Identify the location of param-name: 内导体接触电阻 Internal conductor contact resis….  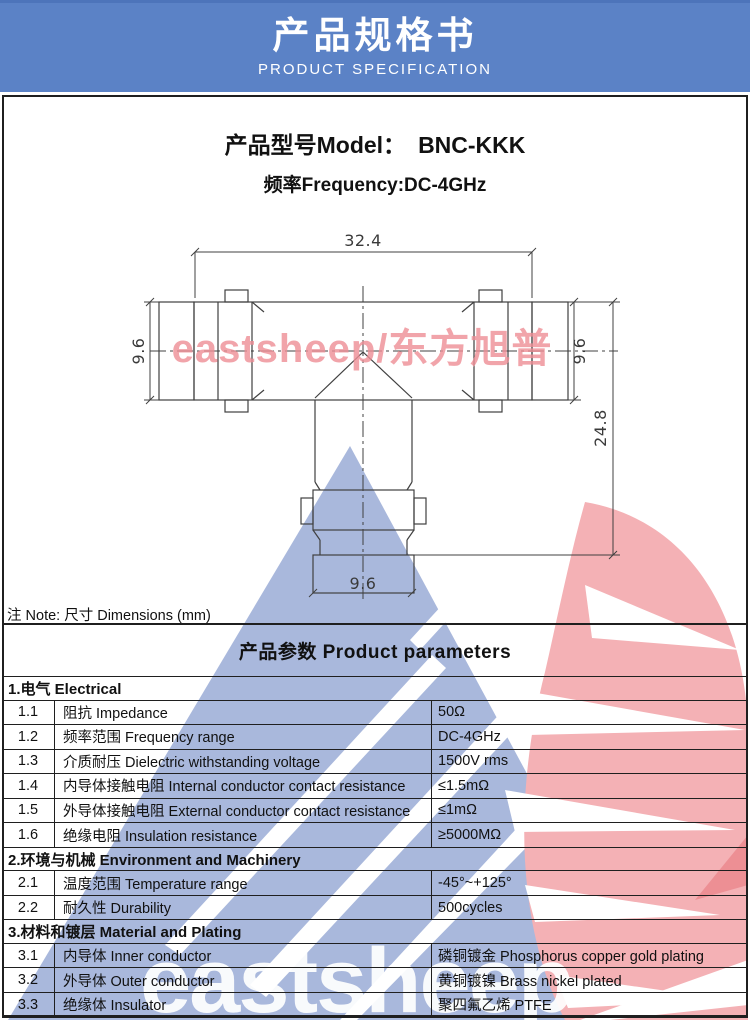
(243, 786).